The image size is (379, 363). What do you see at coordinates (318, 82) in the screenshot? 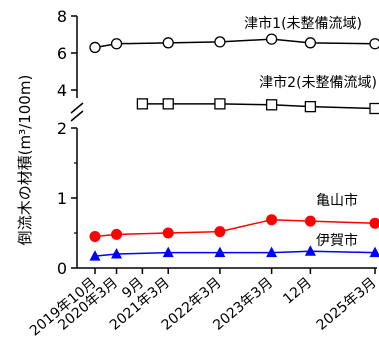
I see `series-label: 津市2(未整備流域)` at bounding box center [318, 82].